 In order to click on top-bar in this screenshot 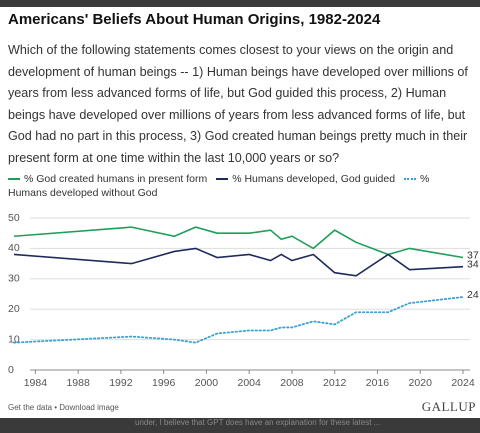, I will do `click(240, 3)`.